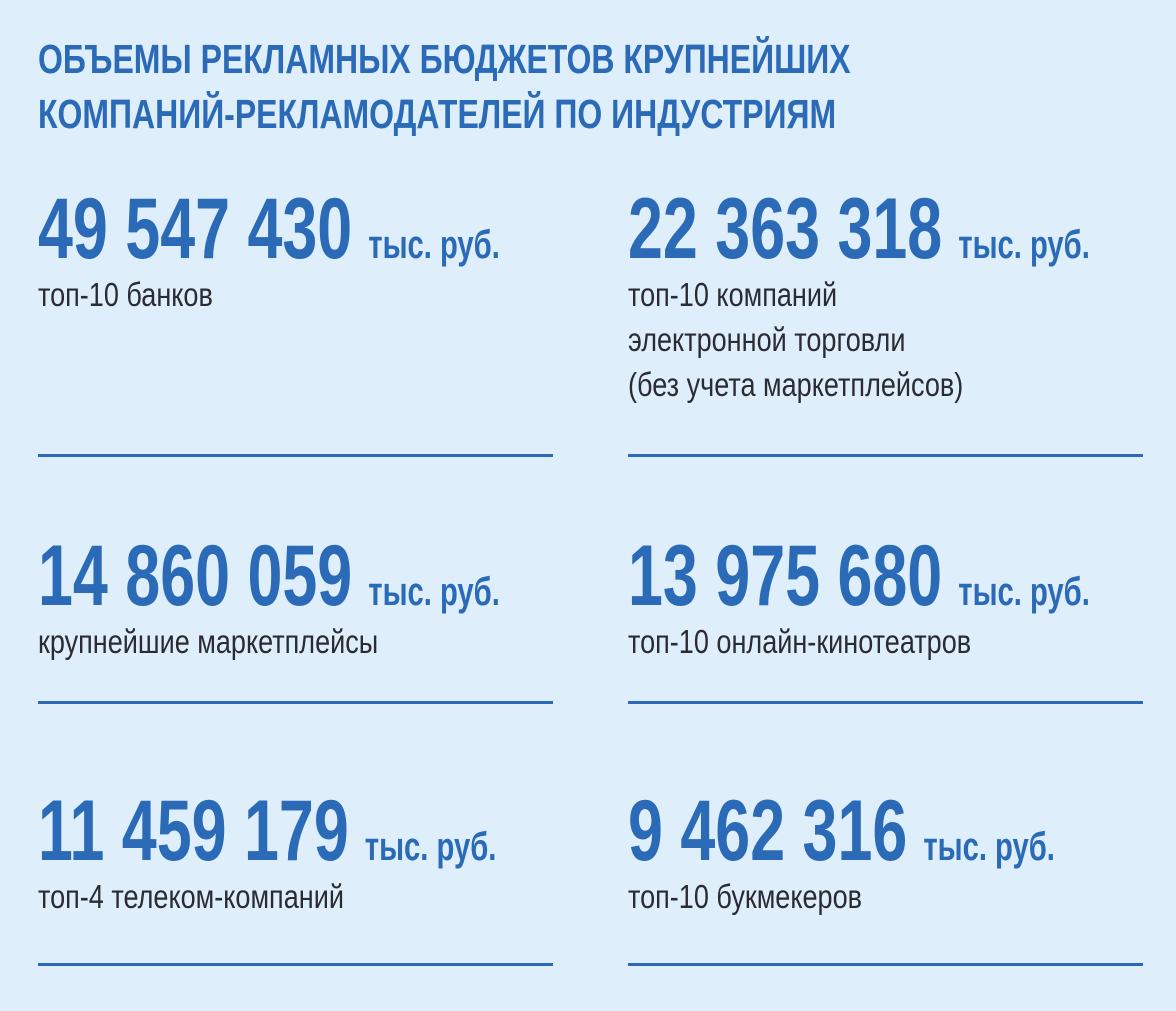  I want to click on stat-label-line: (без учета маркетплейсов), so click(796, 384).